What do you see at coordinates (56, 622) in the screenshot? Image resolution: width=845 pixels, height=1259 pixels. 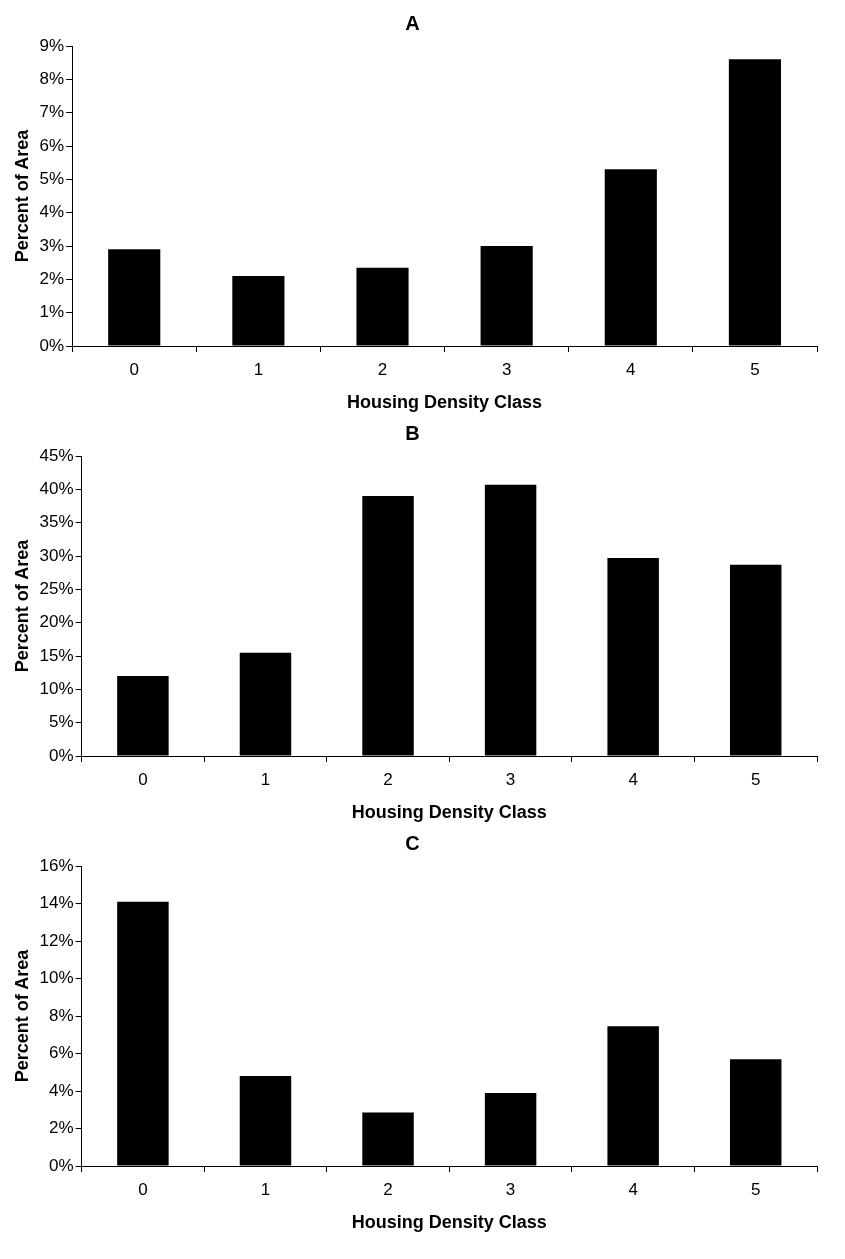 I see `y-tick-label: 20%` at bounding box center [56, 622].